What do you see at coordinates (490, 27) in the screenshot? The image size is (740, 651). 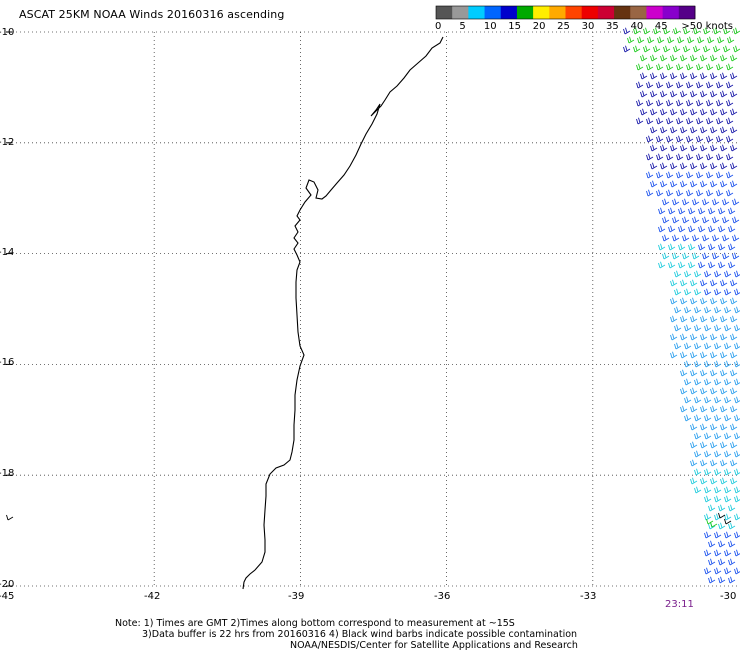 I see `colorbar-label: 10` at bounding box center [490, 27].